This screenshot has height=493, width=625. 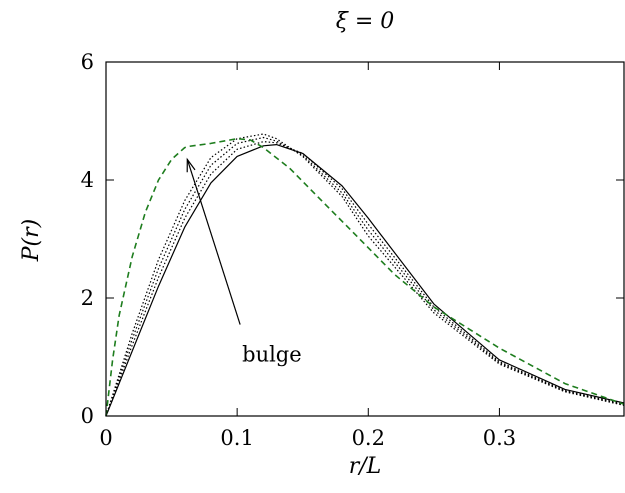 What do you see at coordinates (365, 466) in the screenshot?
I see `x-axis-label: r/L` at bounding box center [365, 466].